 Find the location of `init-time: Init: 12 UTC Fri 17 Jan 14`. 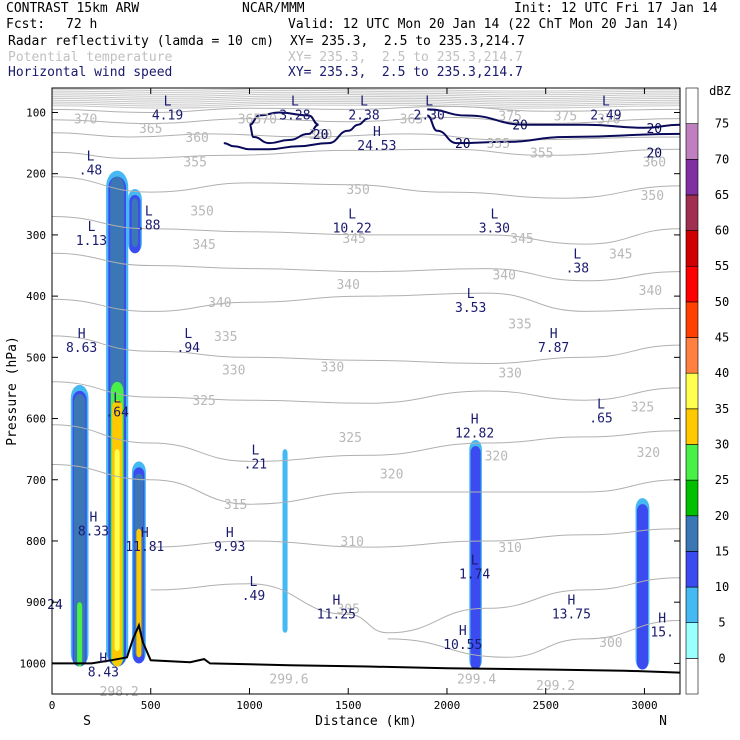

init-time: Init: 12 UTC Fri 17 Jan 14 is located at coordinates (616, 8).